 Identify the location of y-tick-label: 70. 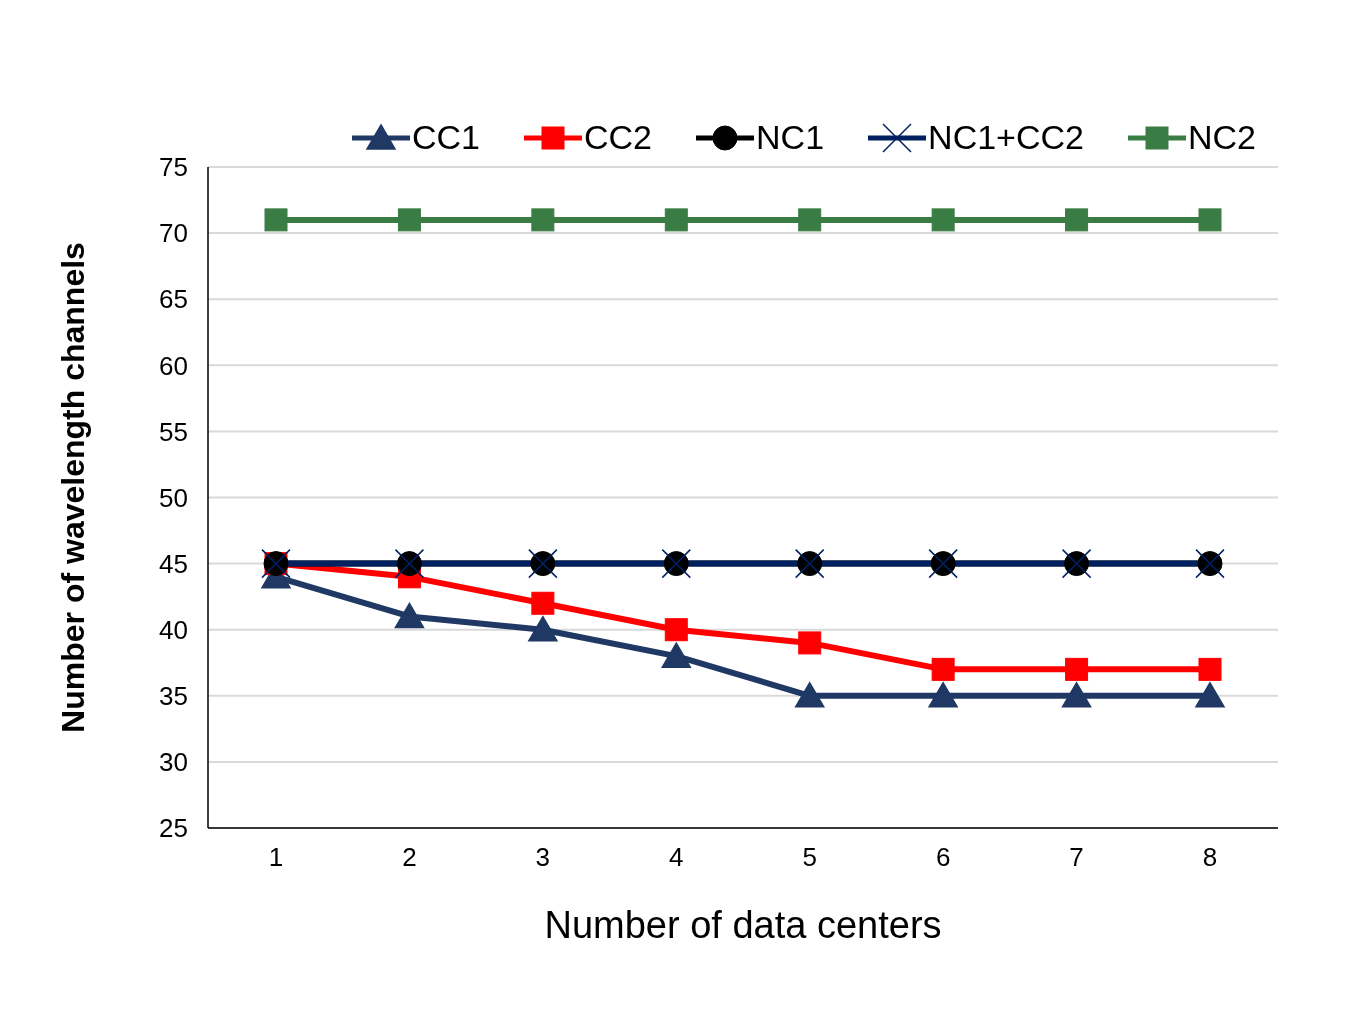
(173, 233).